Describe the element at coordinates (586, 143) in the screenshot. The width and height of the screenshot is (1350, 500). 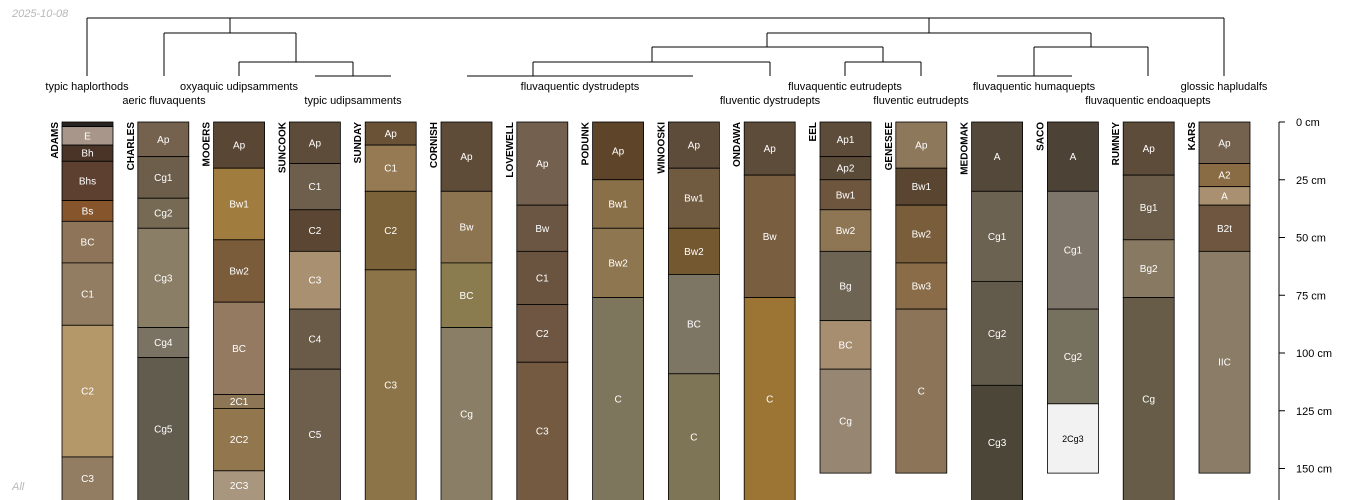
I see `profile-name: PODUNK` at that location.